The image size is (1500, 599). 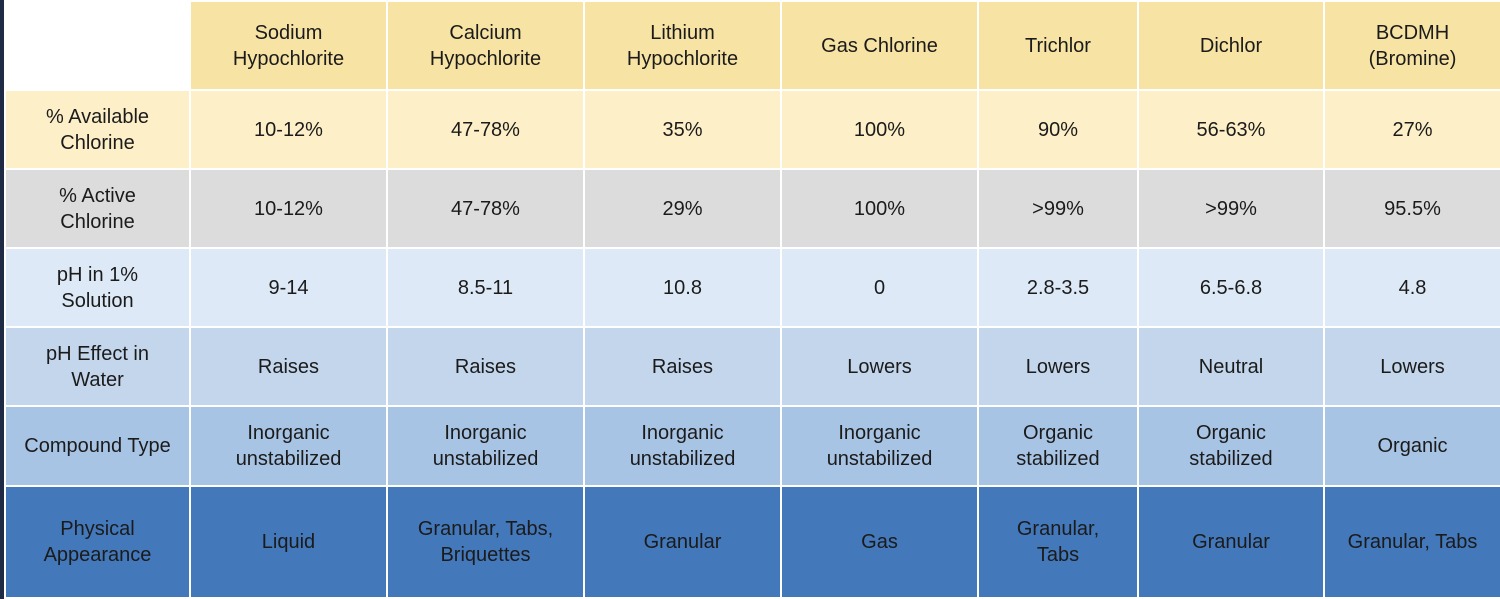 I want to click on cell-line: Tabs, so click(x=1058, y=555).